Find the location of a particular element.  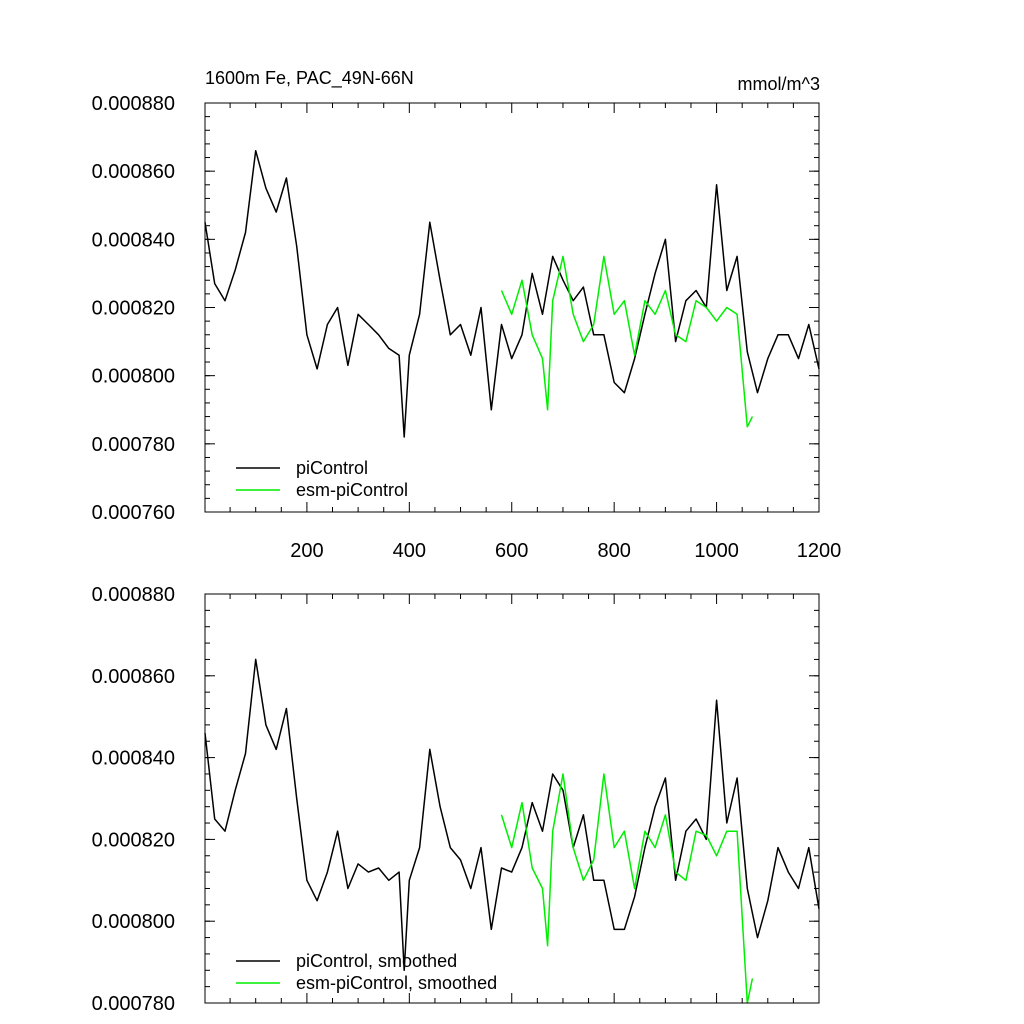

units-label: mmol/m^3 is located at coordinates (779, 84).